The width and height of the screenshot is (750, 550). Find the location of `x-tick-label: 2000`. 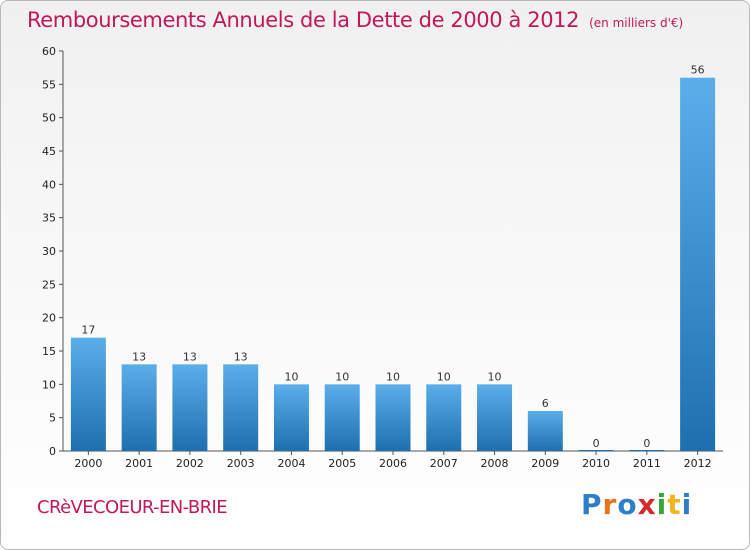

x-tick-label: 2000 is located at coordinates (88, 463).